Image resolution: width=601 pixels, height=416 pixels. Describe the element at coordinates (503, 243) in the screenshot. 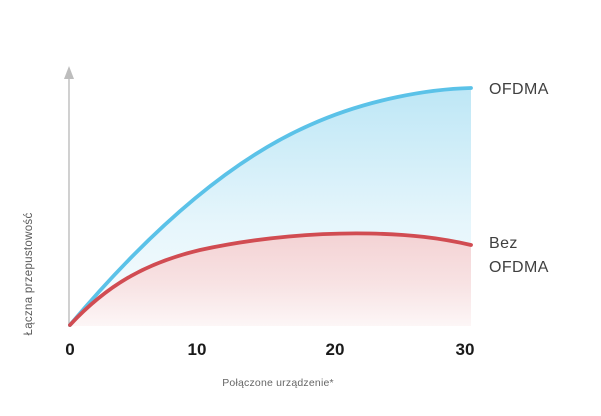

I see `bez-ofdma-series-label-line1: Bez` at that location.